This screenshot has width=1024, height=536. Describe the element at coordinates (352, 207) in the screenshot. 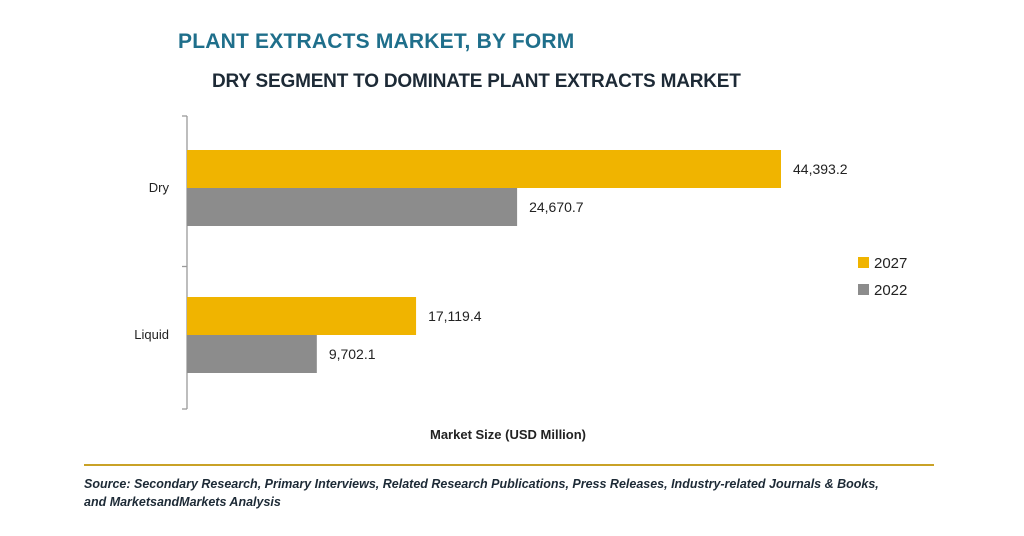

I see `bar-dry-2022` at that location.